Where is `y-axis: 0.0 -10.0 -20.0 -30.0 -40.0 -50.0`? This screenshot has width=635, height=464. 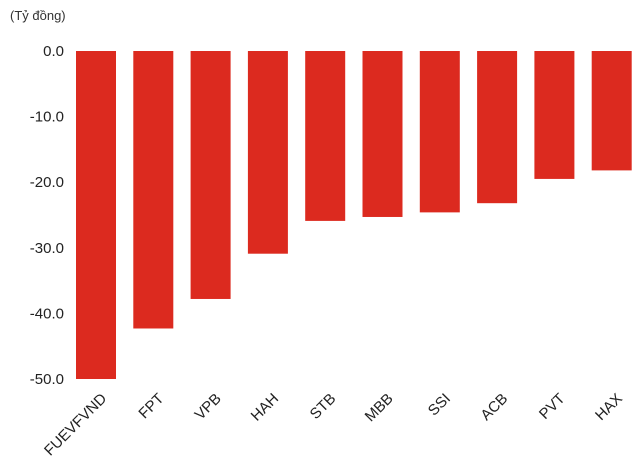
y-axis: 0.0 -10.0 -20.0 -30.0 -40.0 -50.0 is located at coordinates (47, 215).